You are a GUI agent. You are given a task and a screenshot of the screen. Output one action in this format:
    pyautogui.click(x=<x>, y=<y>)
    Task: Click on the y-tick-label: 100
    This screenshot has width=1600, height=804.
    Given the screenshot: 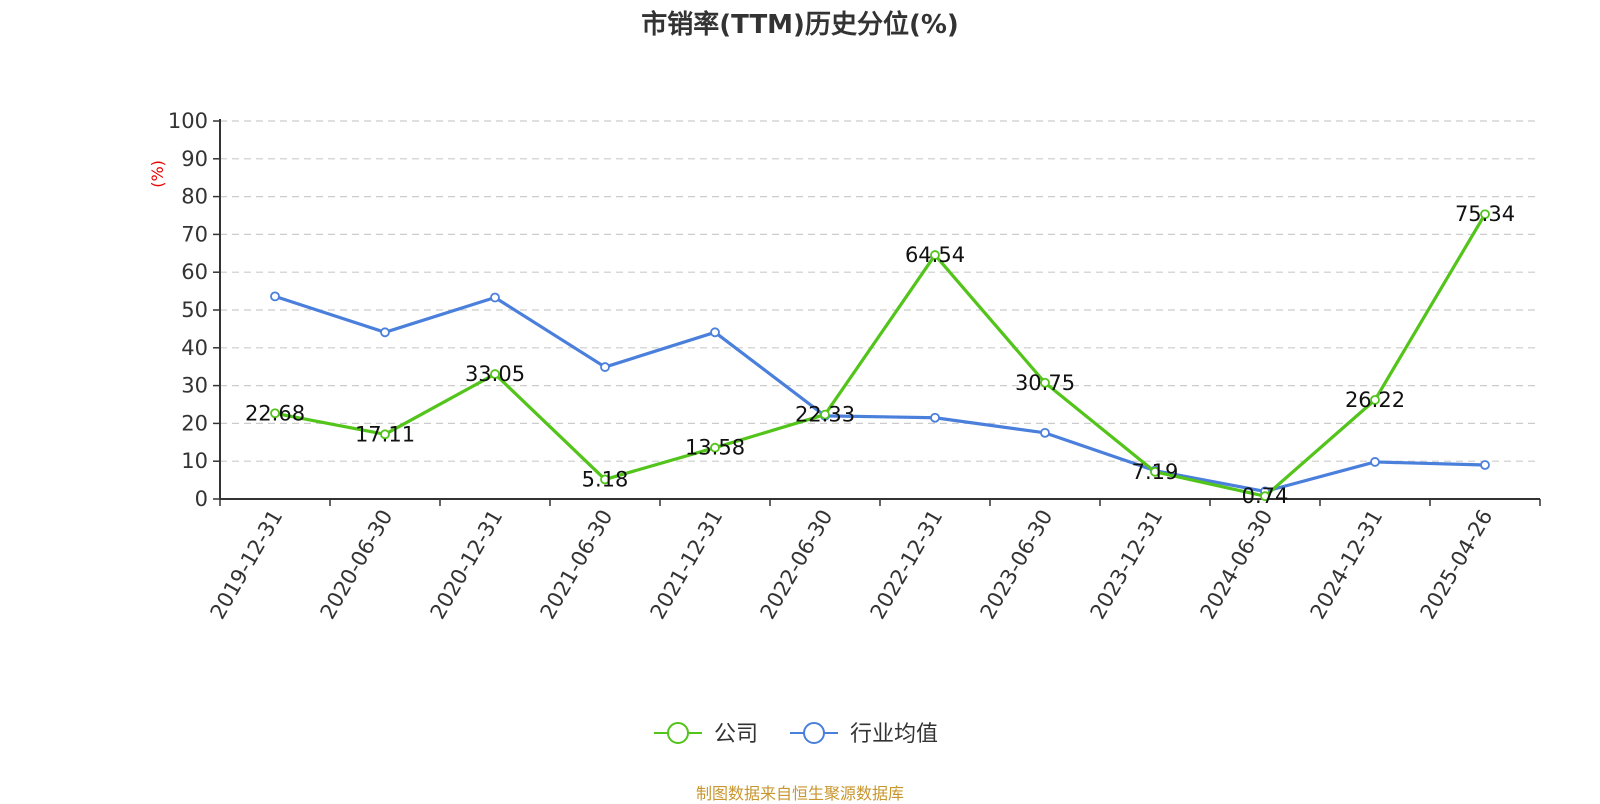 What is the action you would take?
    pyautogui.click(x=188, y=121)
    